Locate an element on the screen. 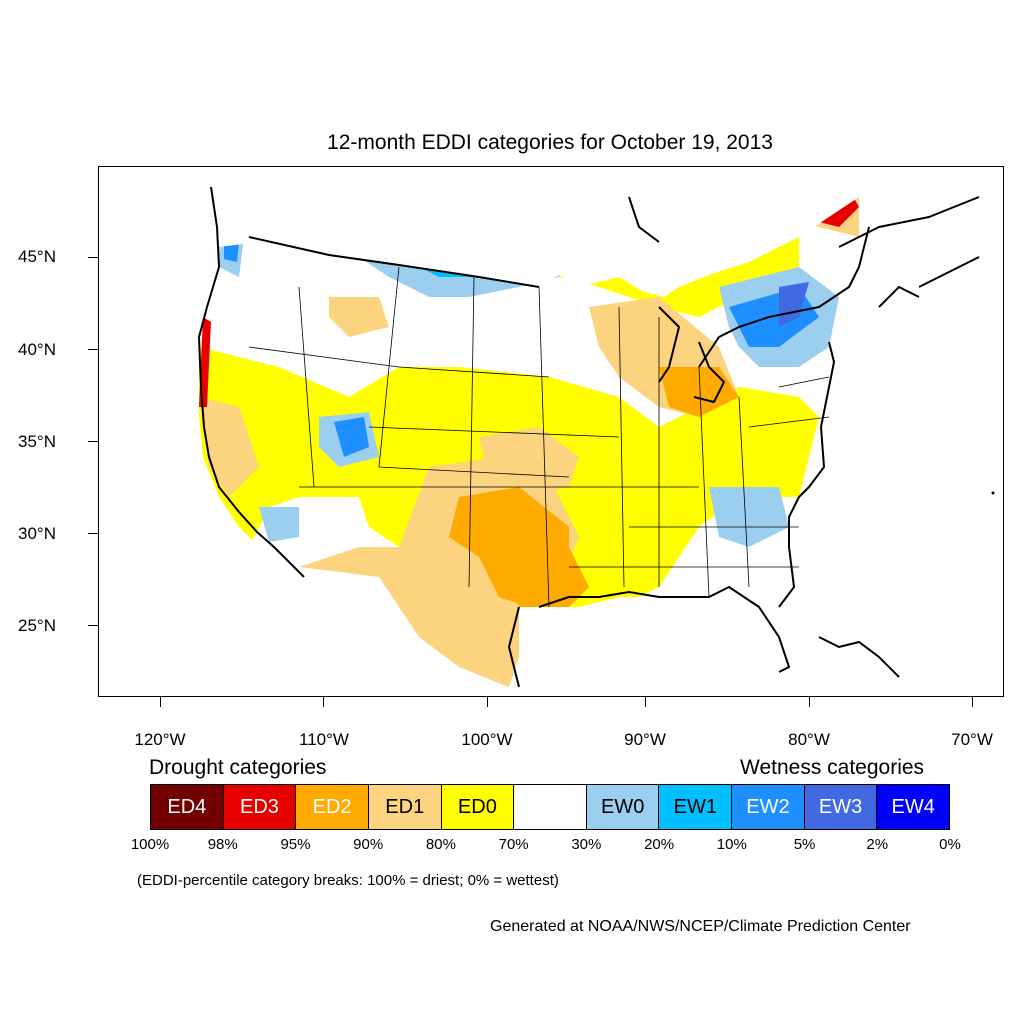 The image size is (1024, 1024). lat-label-40n: 40°N is located at coordinates (37, 349).